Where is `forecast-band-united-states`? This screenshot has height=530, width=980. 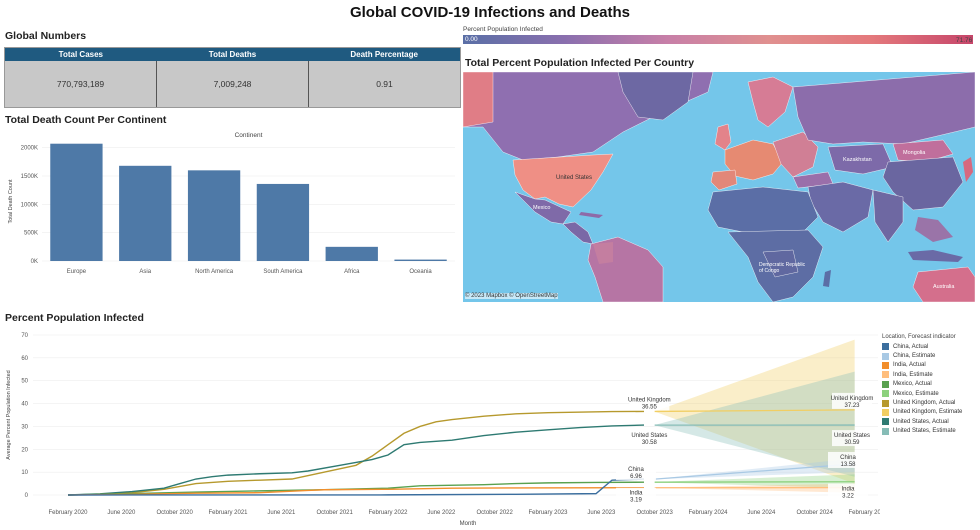 forecast-band-united-states is located at coordinates (754, 424).